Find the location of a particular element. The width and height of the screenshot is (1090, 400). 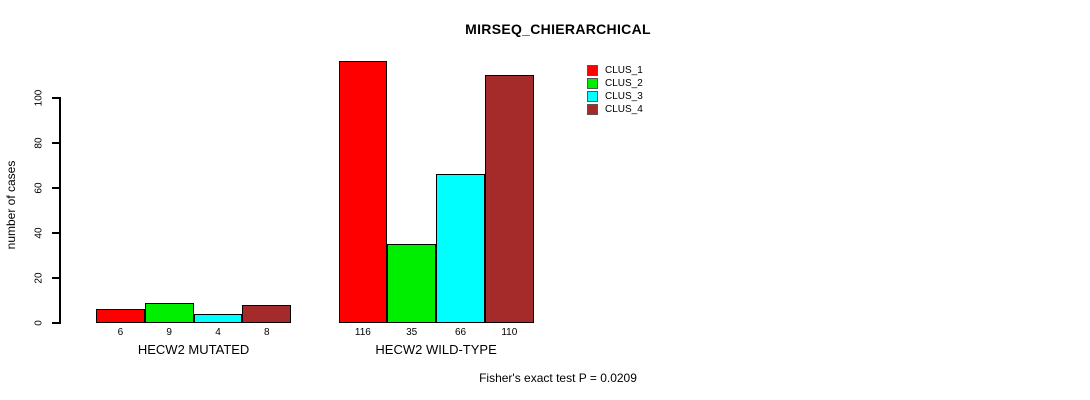

legend-label: CLUS_4 is located at coordinates (624, 109).